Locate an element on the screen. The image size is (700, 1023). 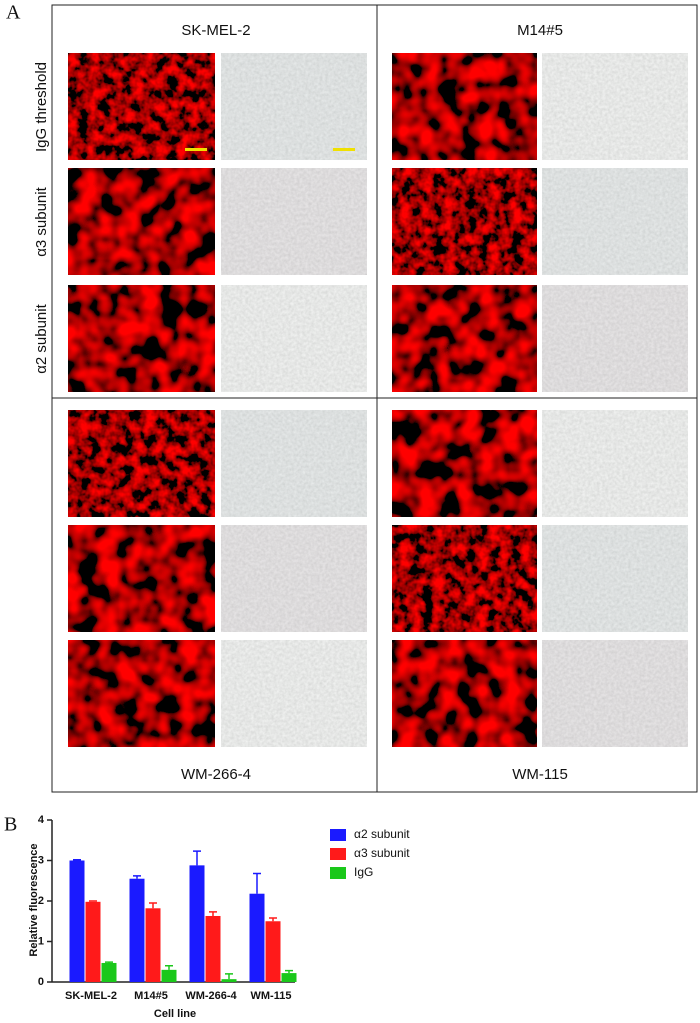
panel-label: B is located at coordinates (10, 825).